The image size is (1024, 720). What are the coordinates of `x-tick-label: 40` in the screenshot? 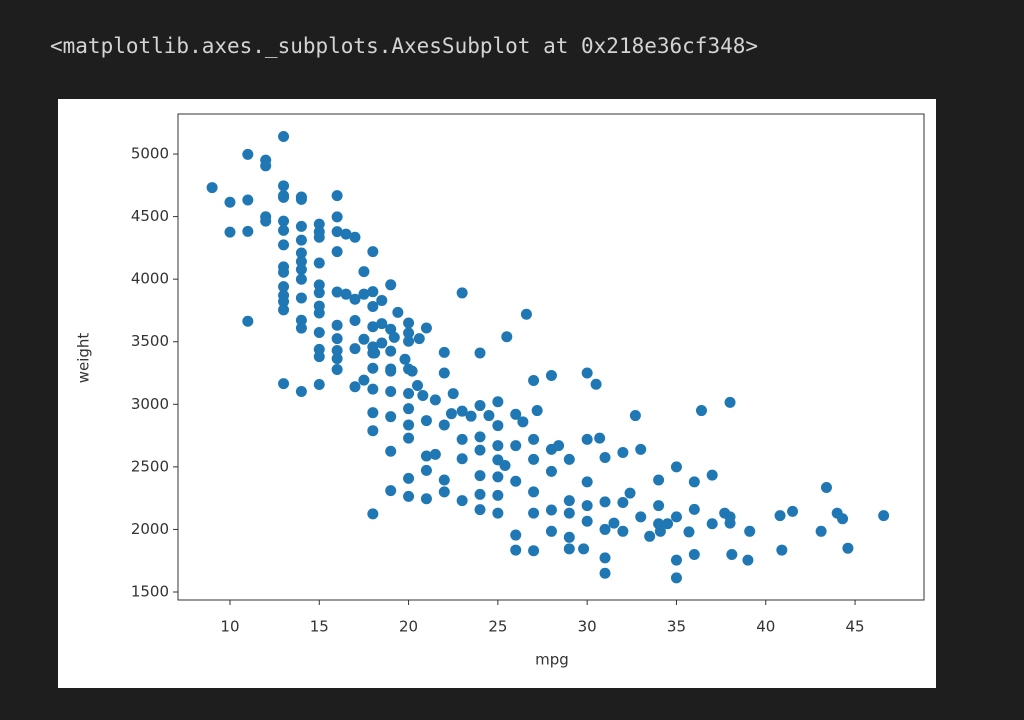 It's located at (765, 627).